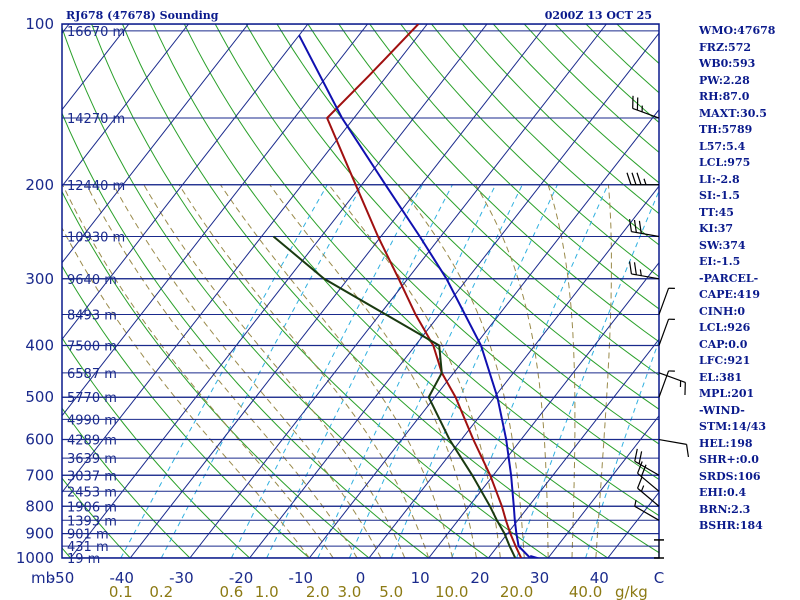  Describe the element at coordinates (92, 521) in the screenshot. I see `height-label: 1393 m` at that location.